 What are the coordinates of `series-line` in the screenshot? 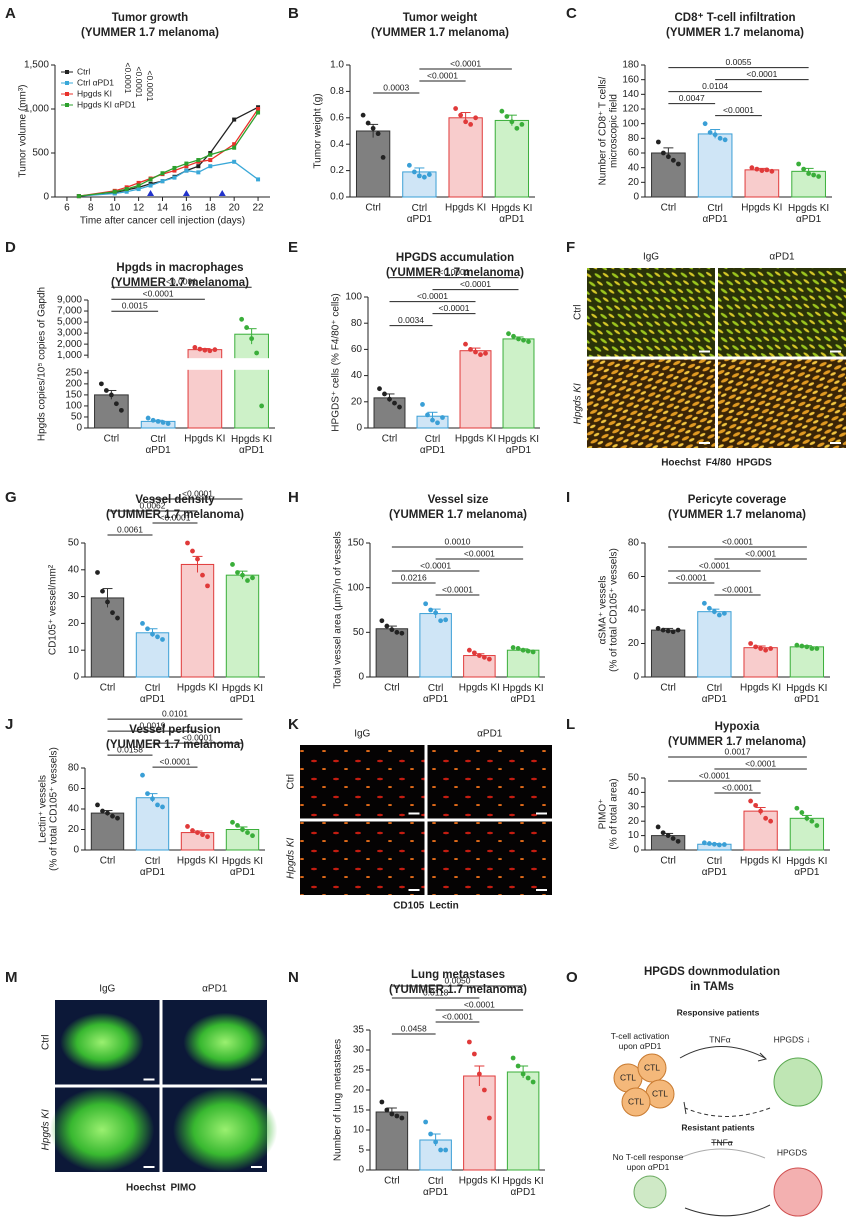 It's located at (168, 151).